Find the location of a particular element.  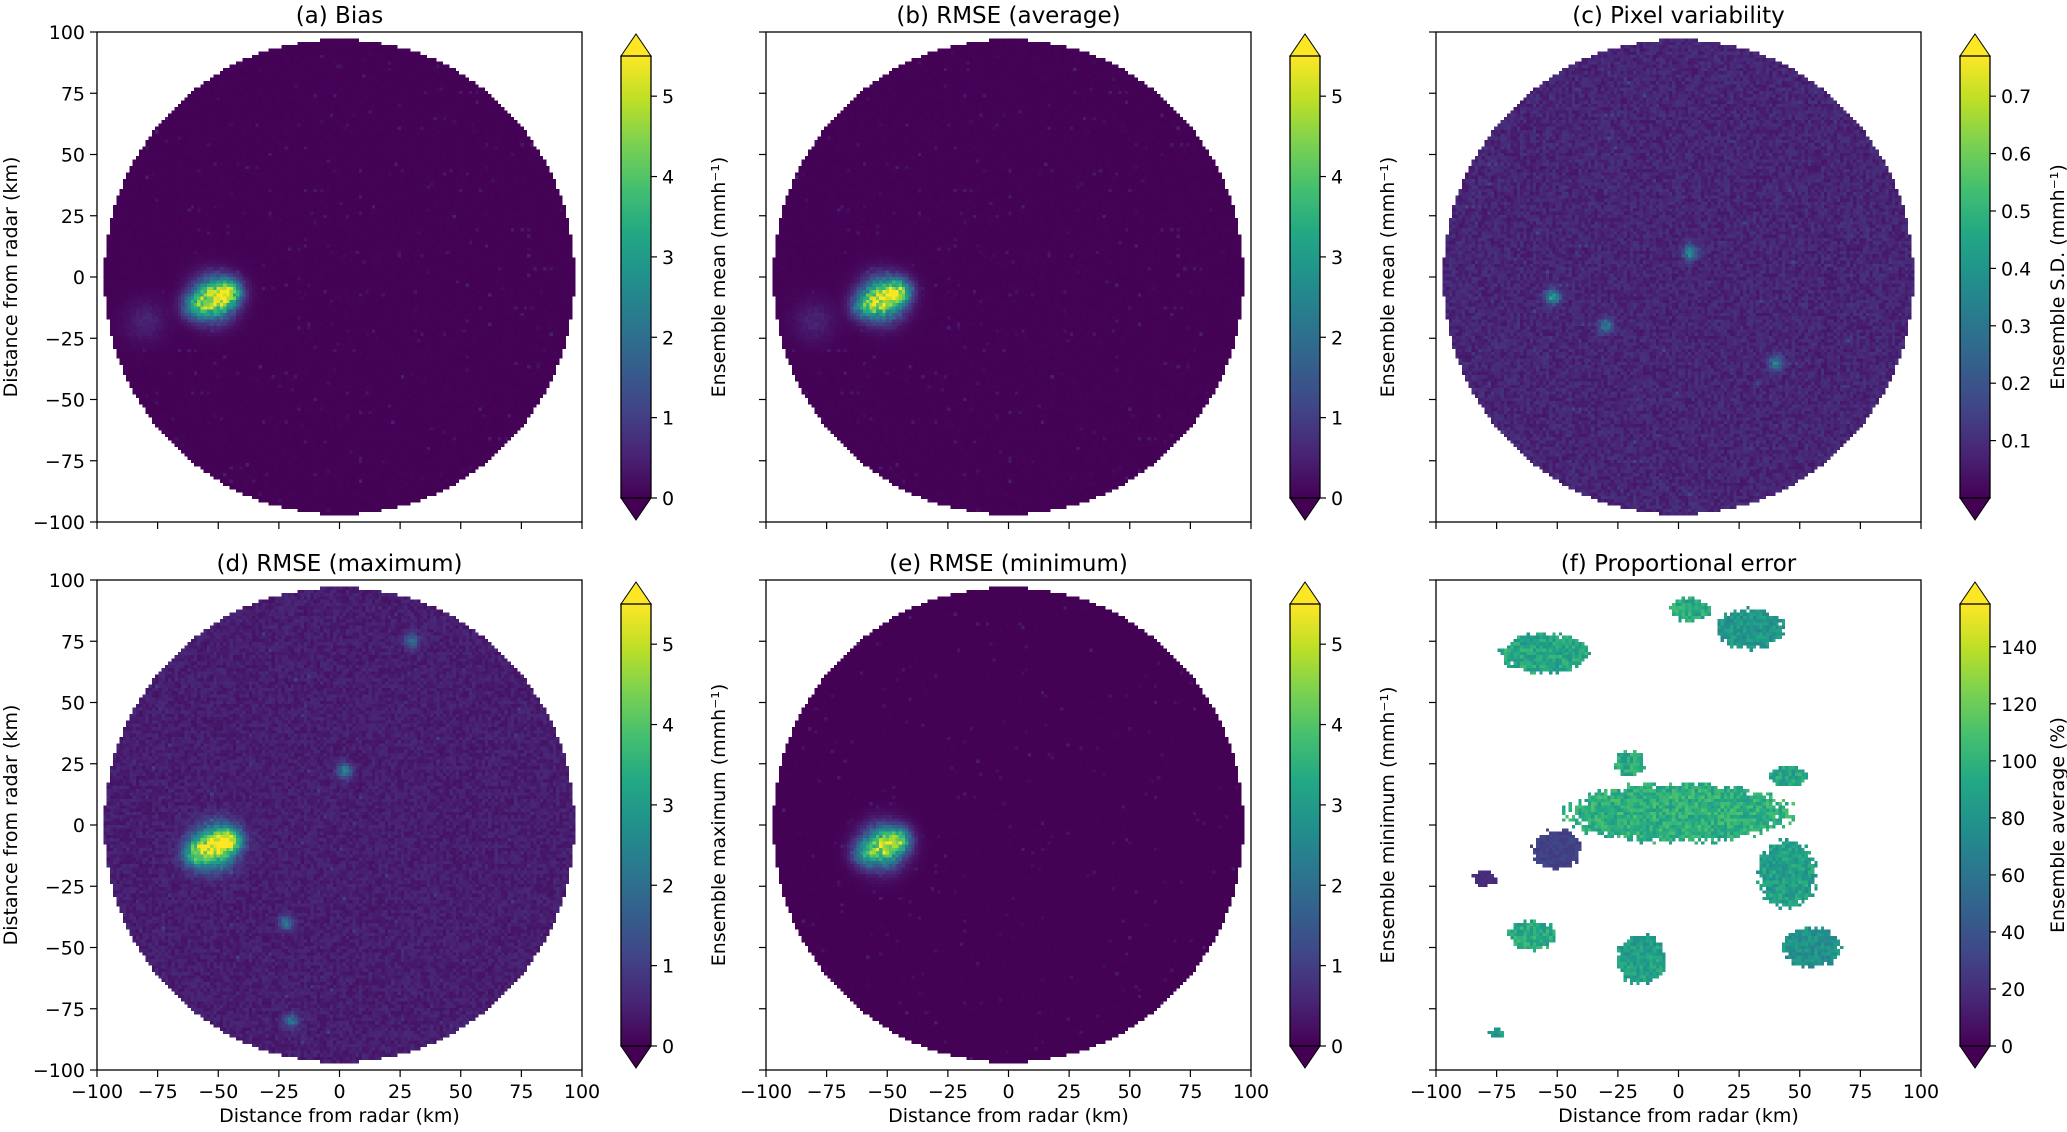

panel-title: (b) RMSE (average) is located at coordinates (1008, 16).